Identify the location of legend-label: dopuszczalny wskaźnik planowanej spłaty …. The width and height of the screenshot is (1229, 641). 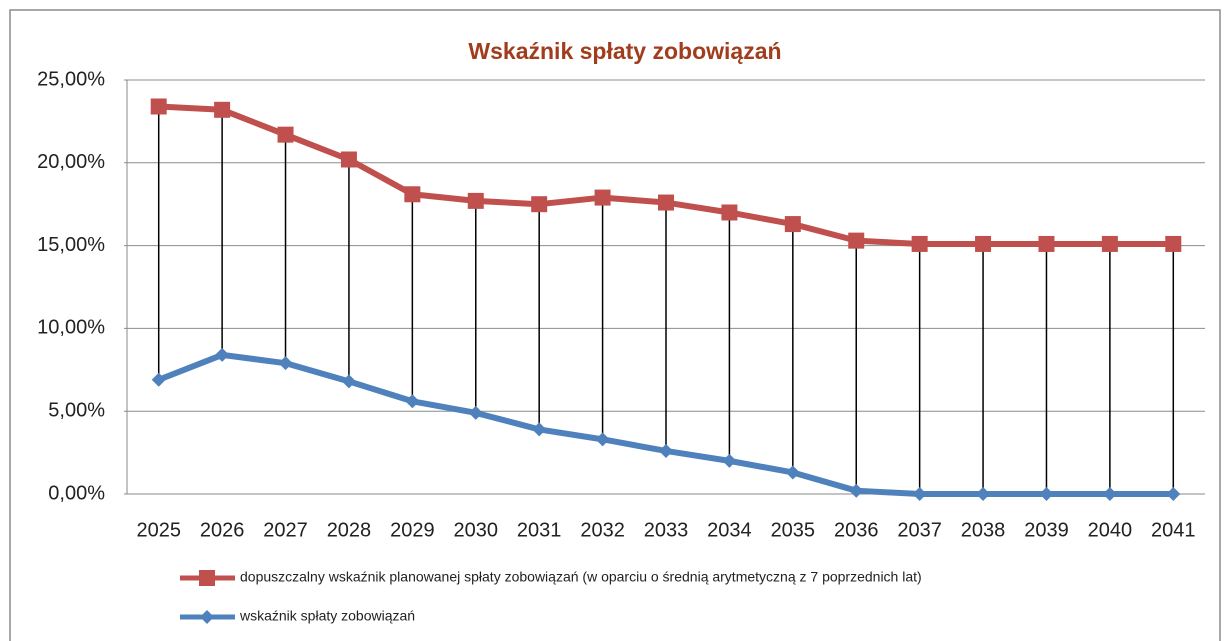
(581, 577).